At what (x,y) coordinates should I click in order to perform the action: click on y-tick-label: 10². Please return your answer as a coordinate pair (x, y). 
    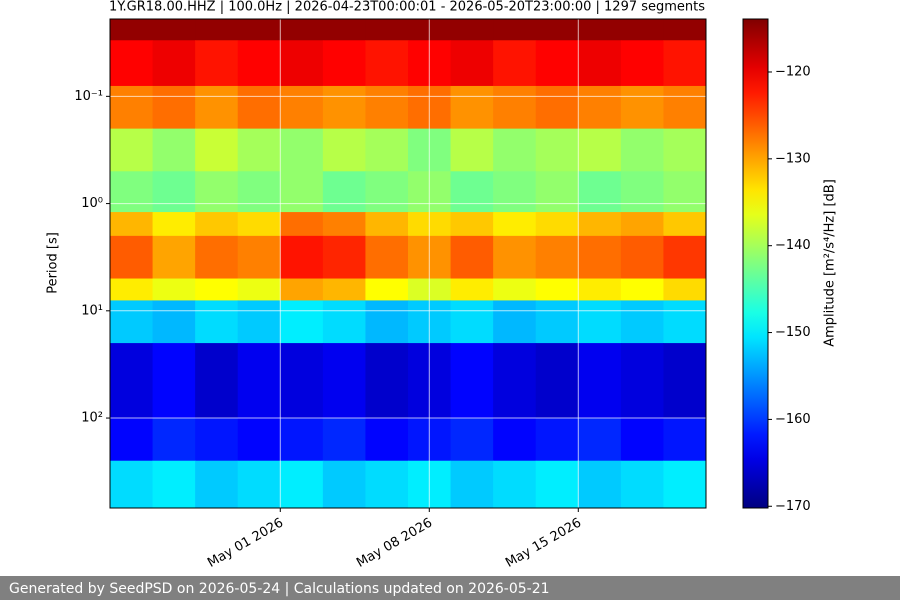
    Looking at the image, I should click on (92, 418).